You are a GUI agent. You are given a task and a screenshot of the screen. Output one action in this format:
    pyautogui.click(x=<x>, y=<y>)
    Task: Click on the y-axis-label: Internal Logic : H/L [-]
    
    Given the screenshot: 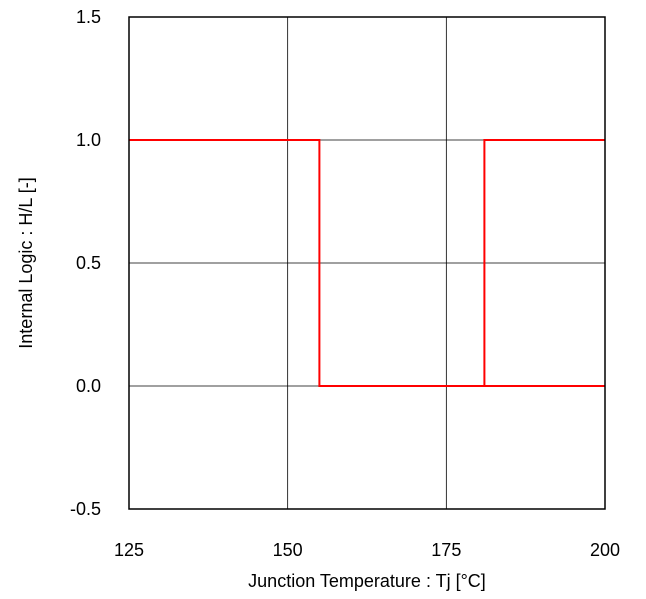 What is the action you would take?
    pyautogui.click(x=26, y=262)
    